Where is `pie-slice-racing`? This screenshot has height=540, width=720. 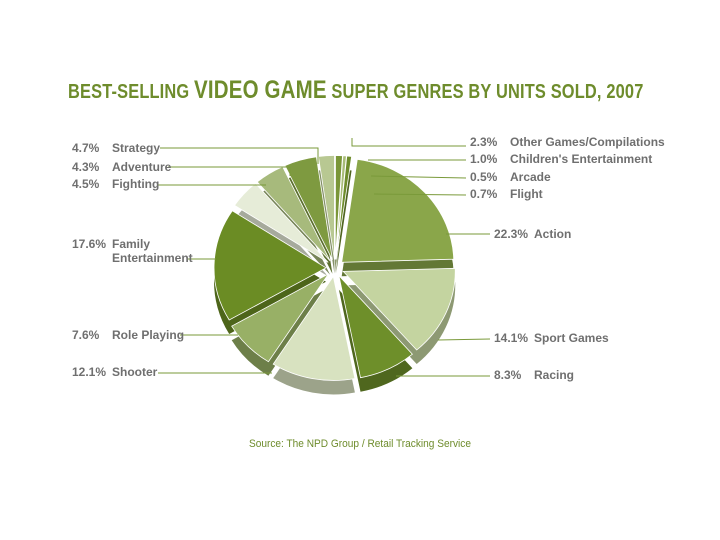 pie-slice-racing is located at coordinates (375, 326).